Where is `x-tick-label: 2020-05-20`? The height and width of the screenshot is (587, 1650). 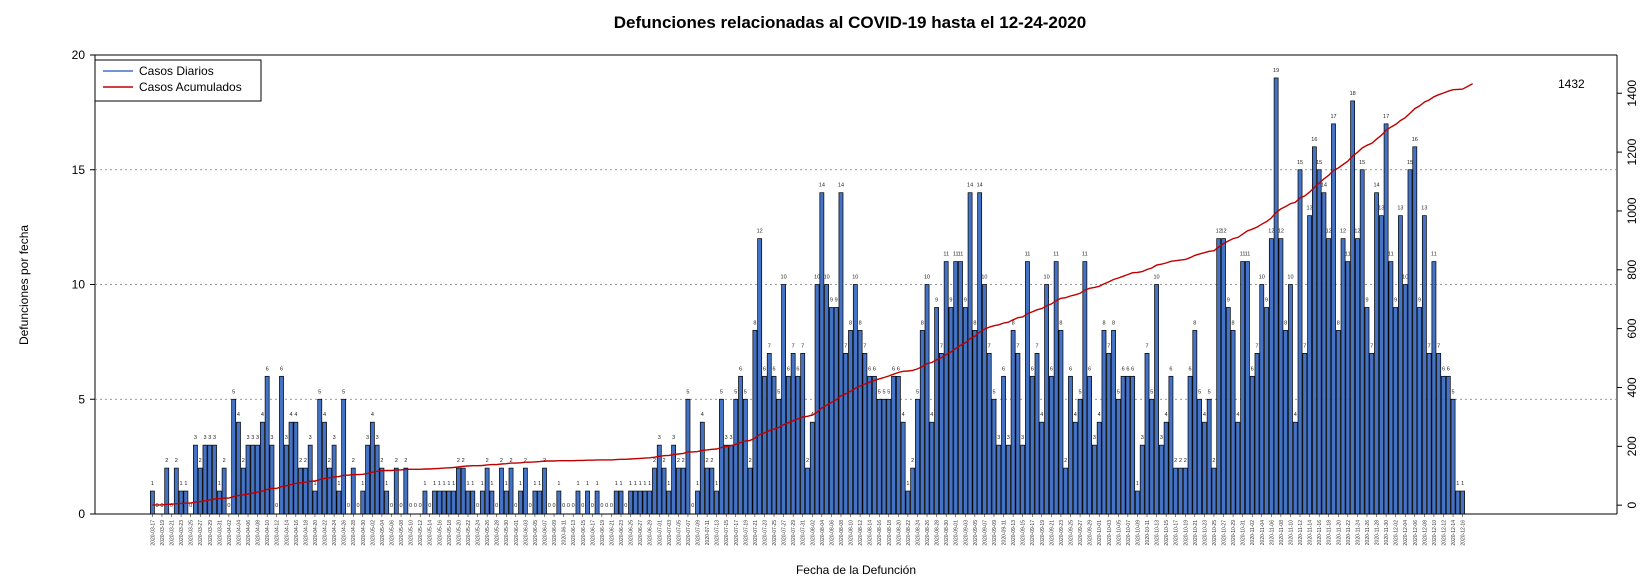 x-tick-label: 2020-05-20 is located at coordinates (459, 533).